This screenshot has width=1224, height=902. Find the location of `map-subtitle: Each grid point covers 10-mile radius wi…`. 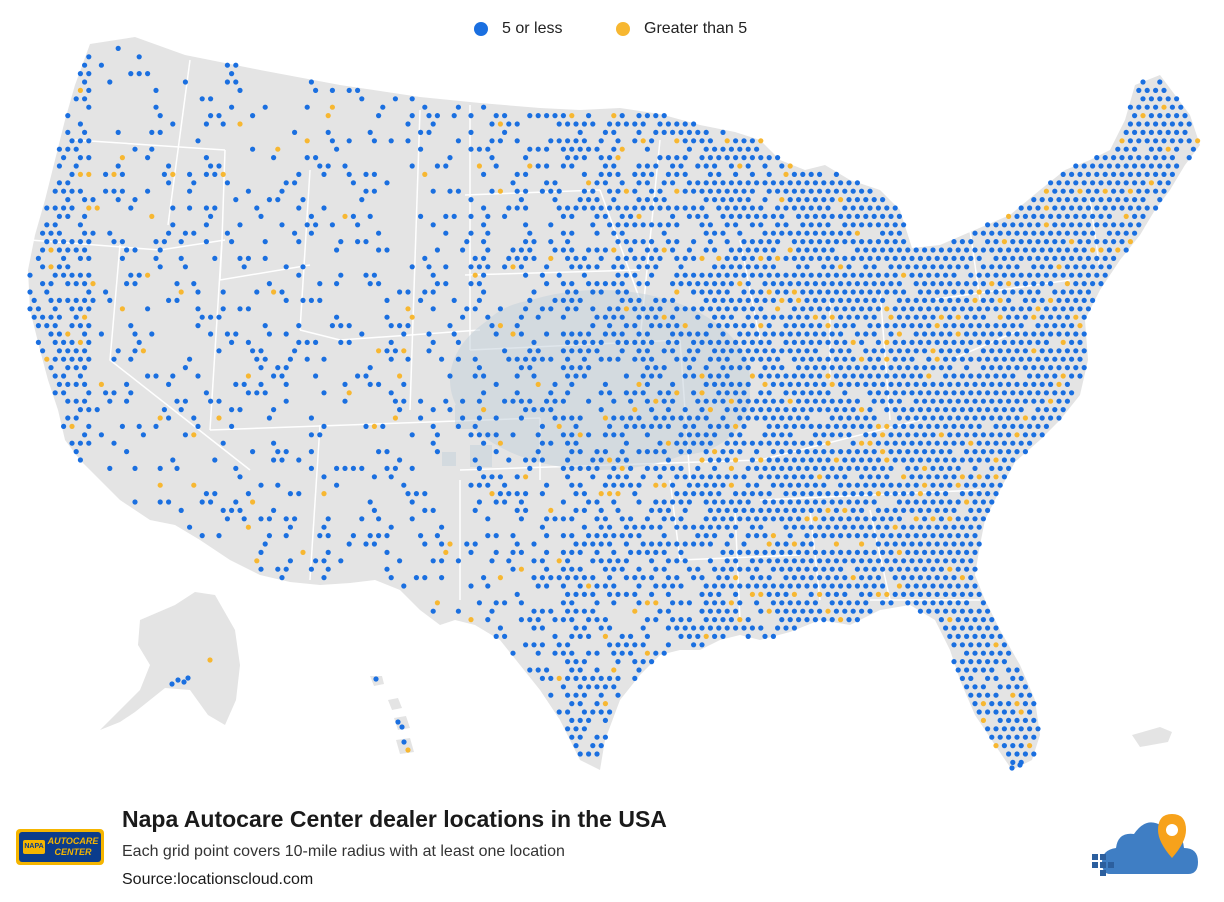

map-subtitle: Each grid point covers 10-mile radius wi… is located at coordinates (343, 851).